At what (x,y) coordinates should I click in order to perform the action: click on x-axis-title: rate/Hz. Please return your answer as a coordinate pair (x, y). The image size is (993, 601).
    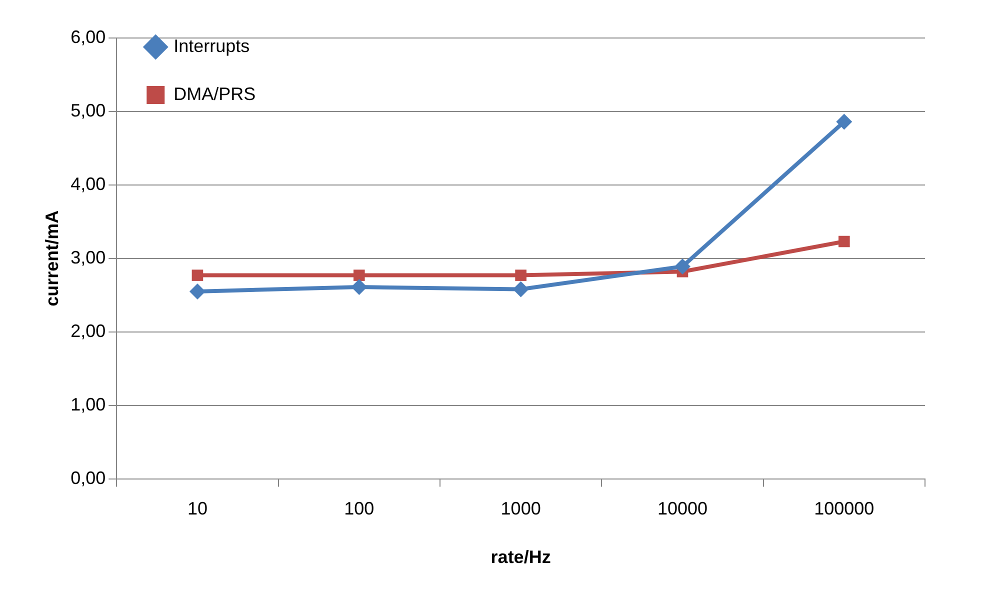
    Looking at the image, I should click on (520, 557).